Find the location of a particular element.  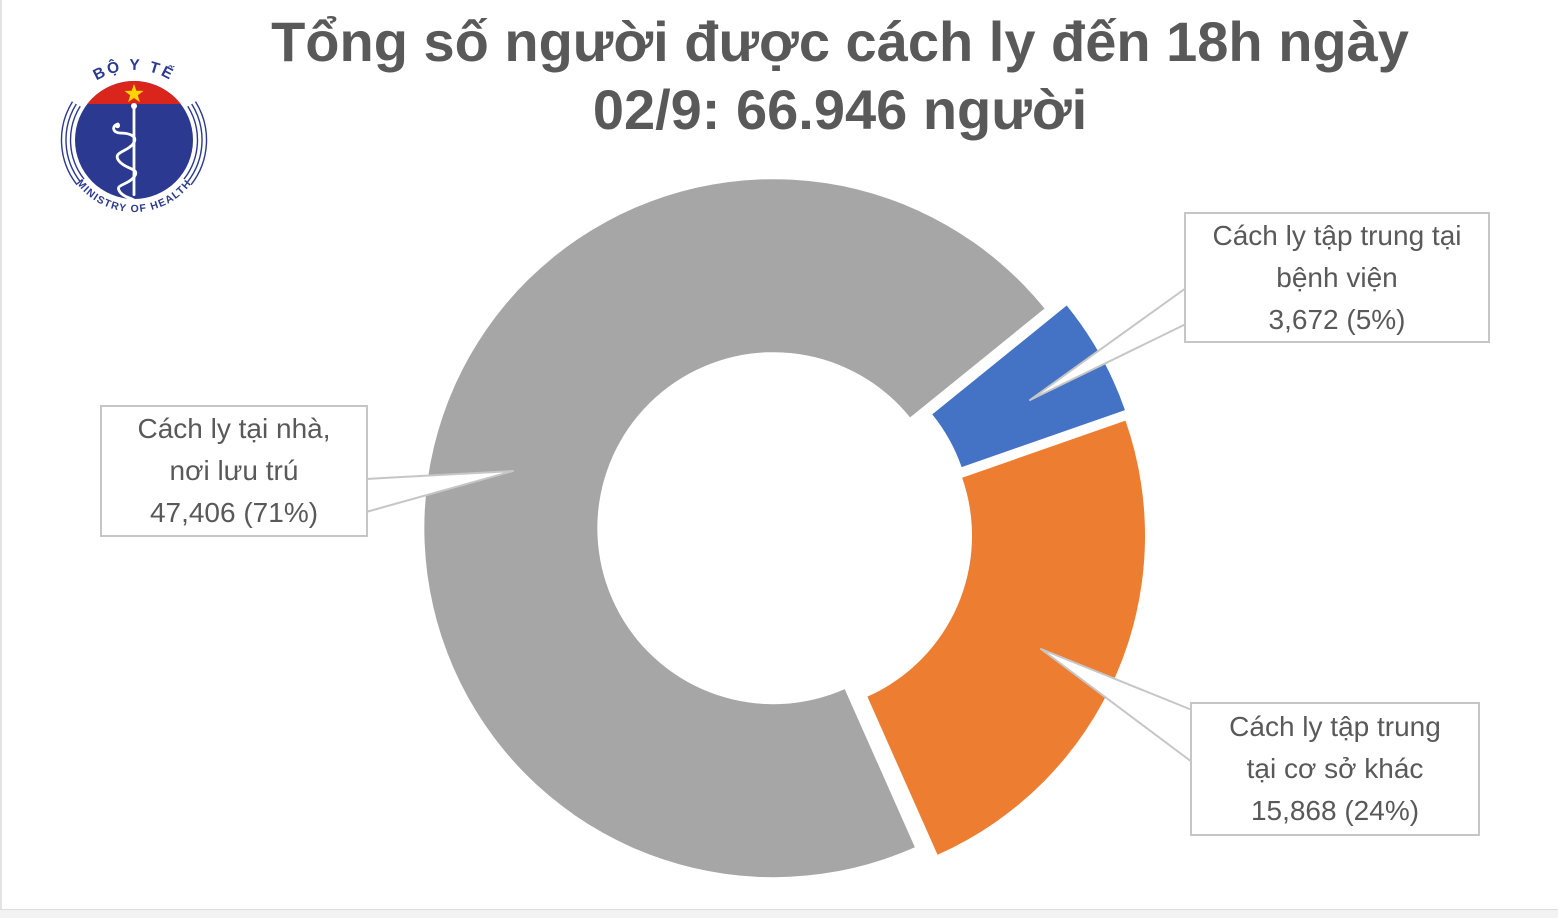

logo-side-arcs is located at coordinates (134, 143).